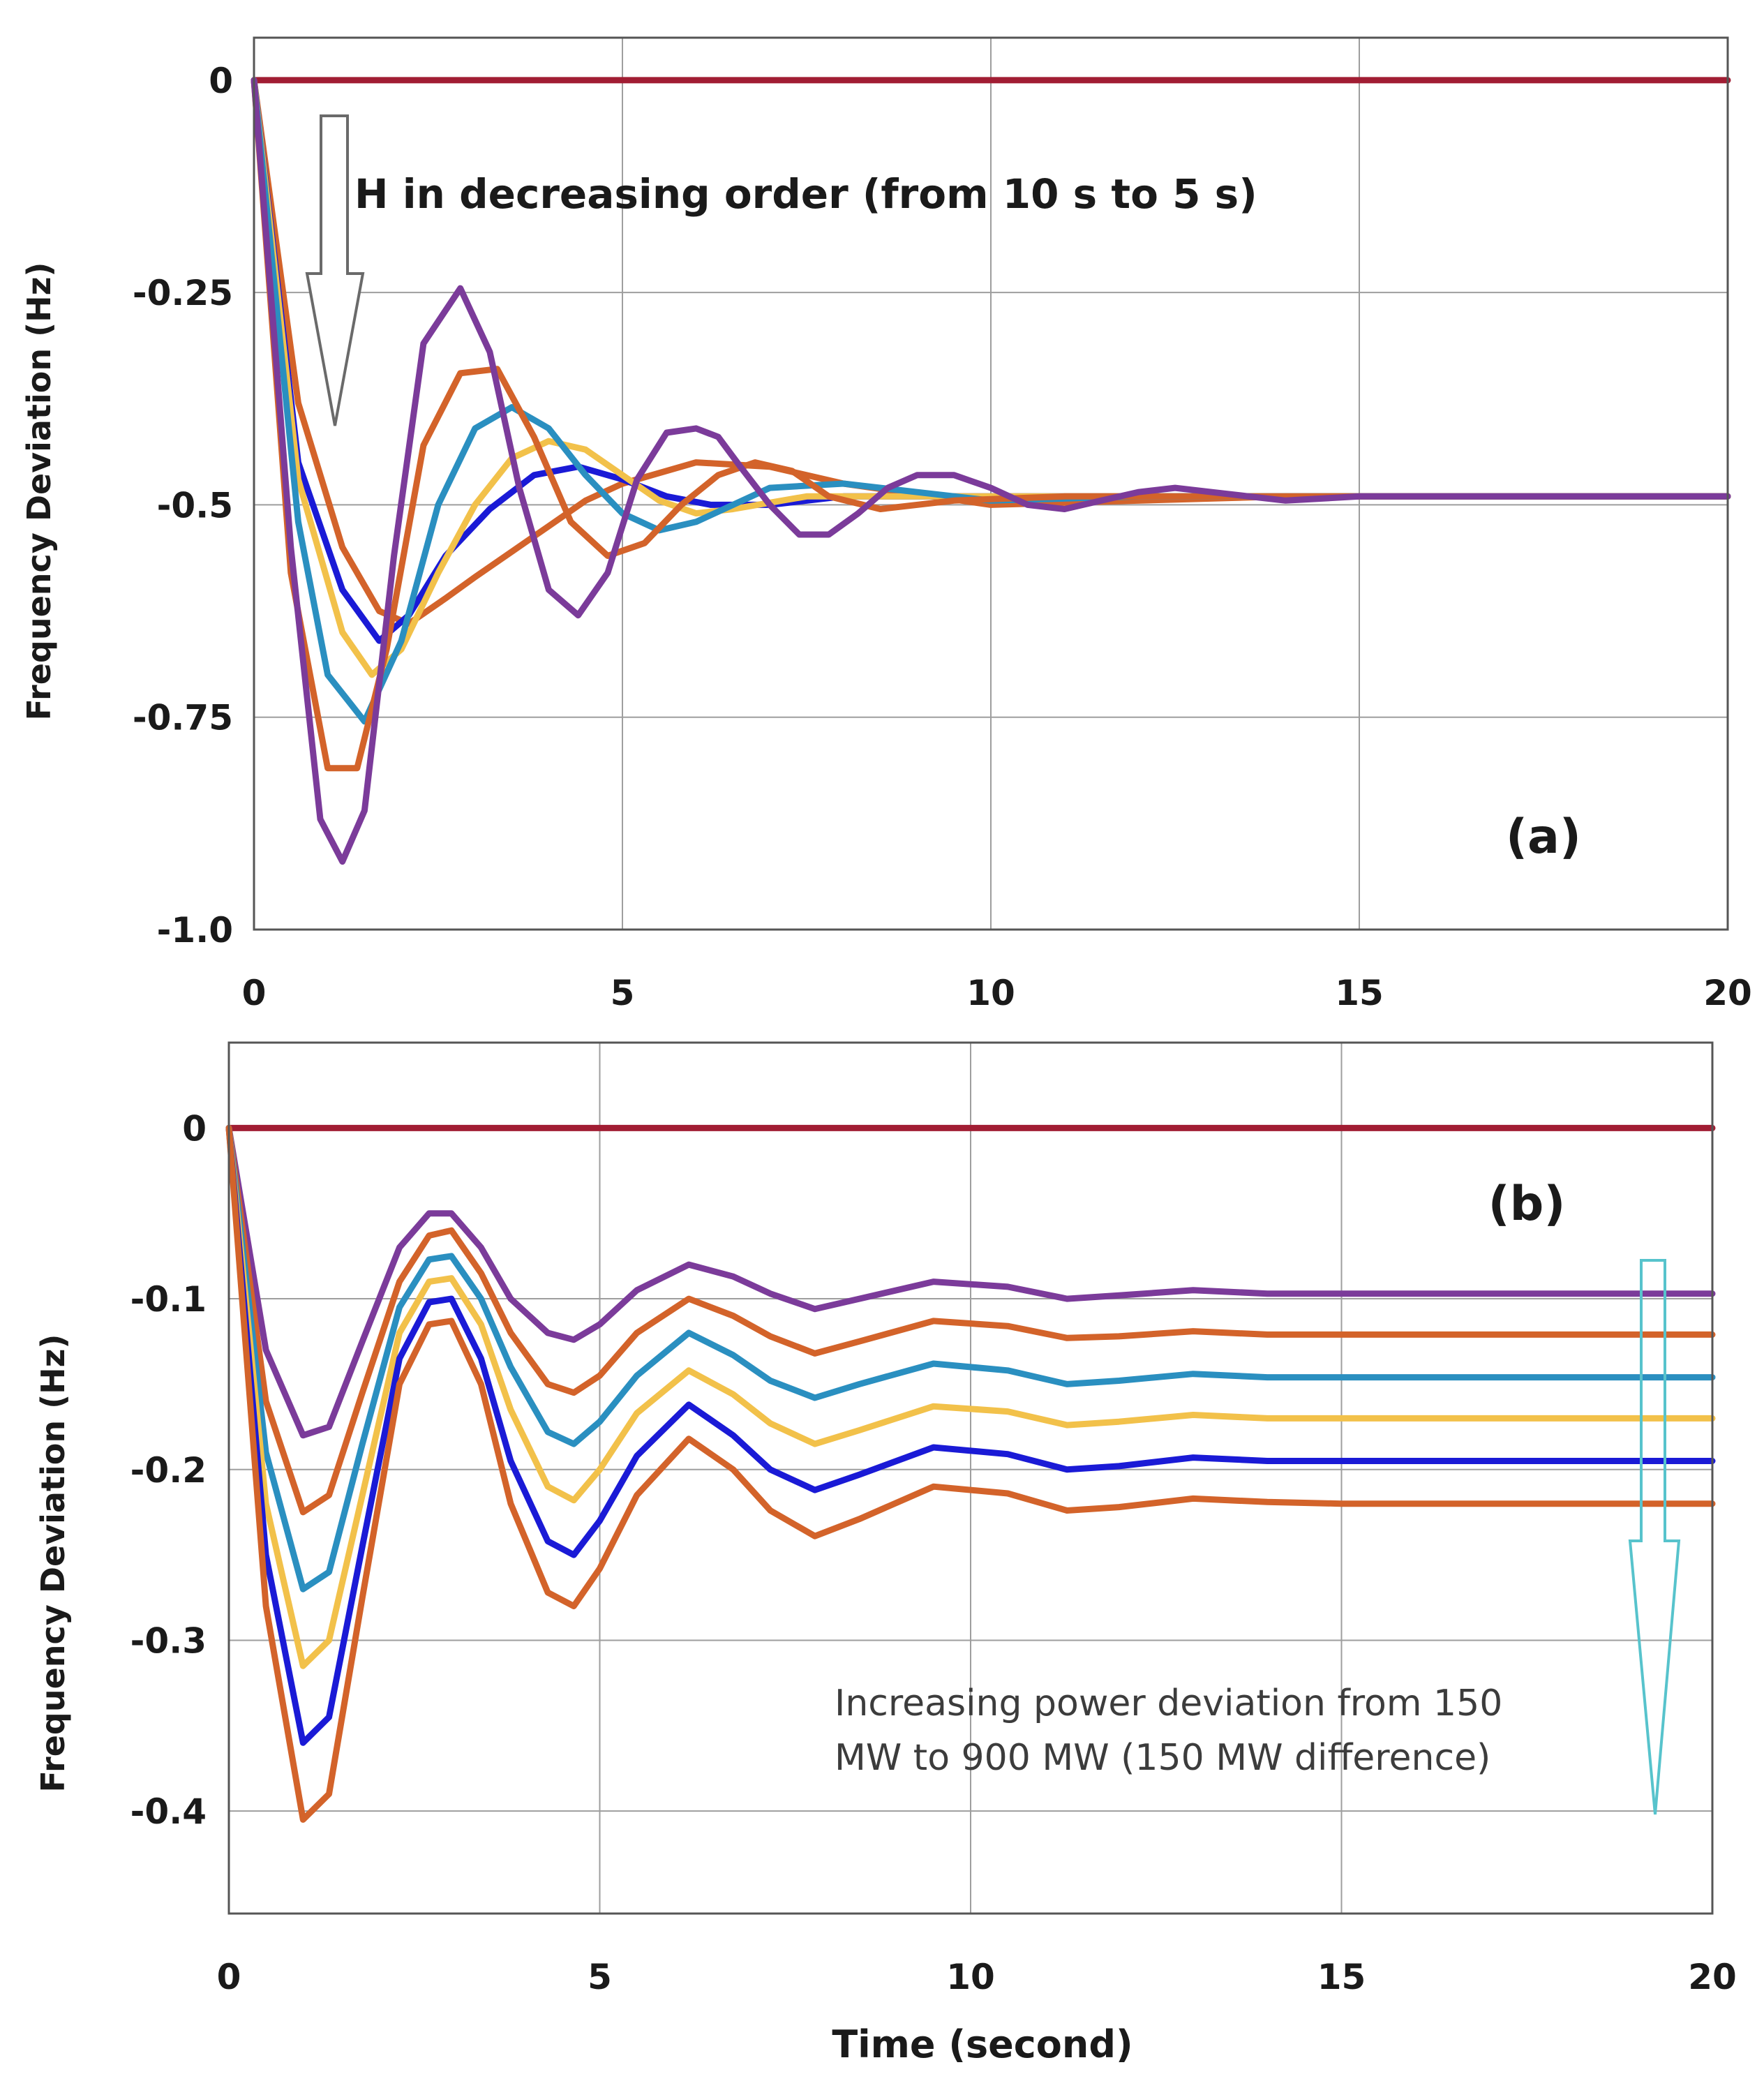 Image resolution: width=1764 pixels, height=2088 pixels. Describe the element at coordinates (183, 718) in the screenshot. I see `y-tick-label: -0.75` at that location.